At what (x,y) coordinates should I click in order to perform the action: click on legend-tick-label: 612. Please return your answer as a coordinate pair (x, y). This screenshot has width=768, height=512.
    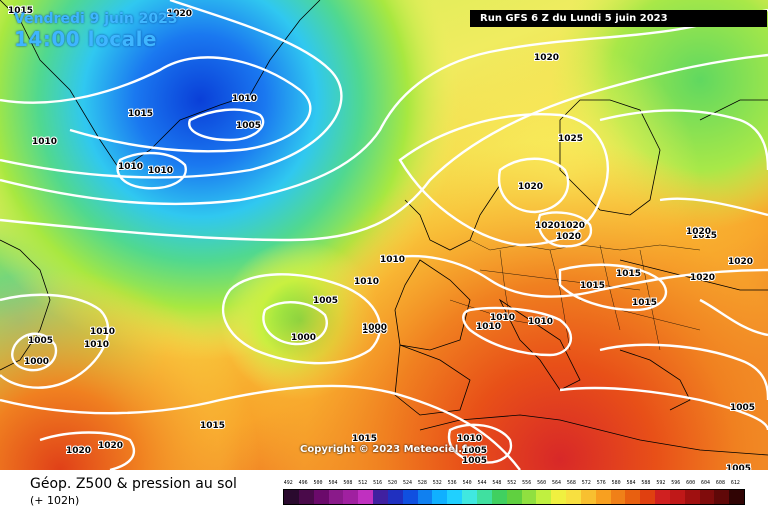
    Looking at the image, I should click on (735, 483).